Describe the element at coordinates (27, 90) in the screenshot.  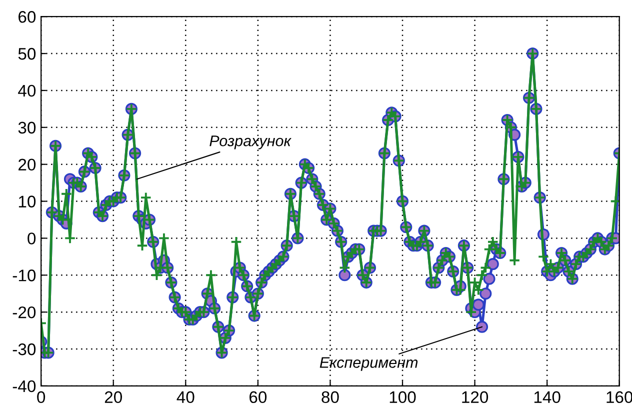
I see `y-tick-label: 40` at that location.